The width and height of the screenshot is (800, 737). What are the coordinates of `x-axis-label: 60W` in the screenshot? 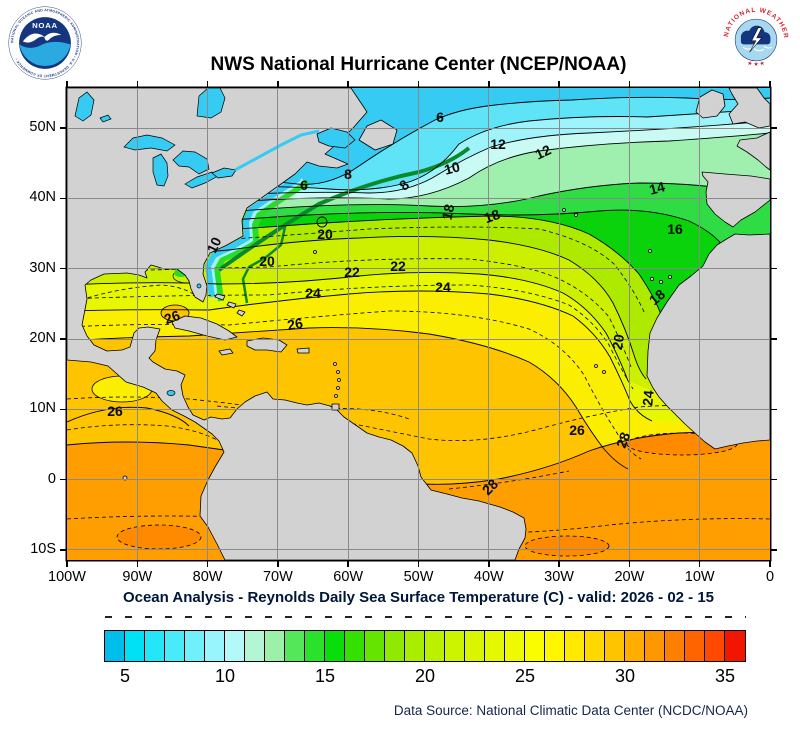 It's located at (348, 577).